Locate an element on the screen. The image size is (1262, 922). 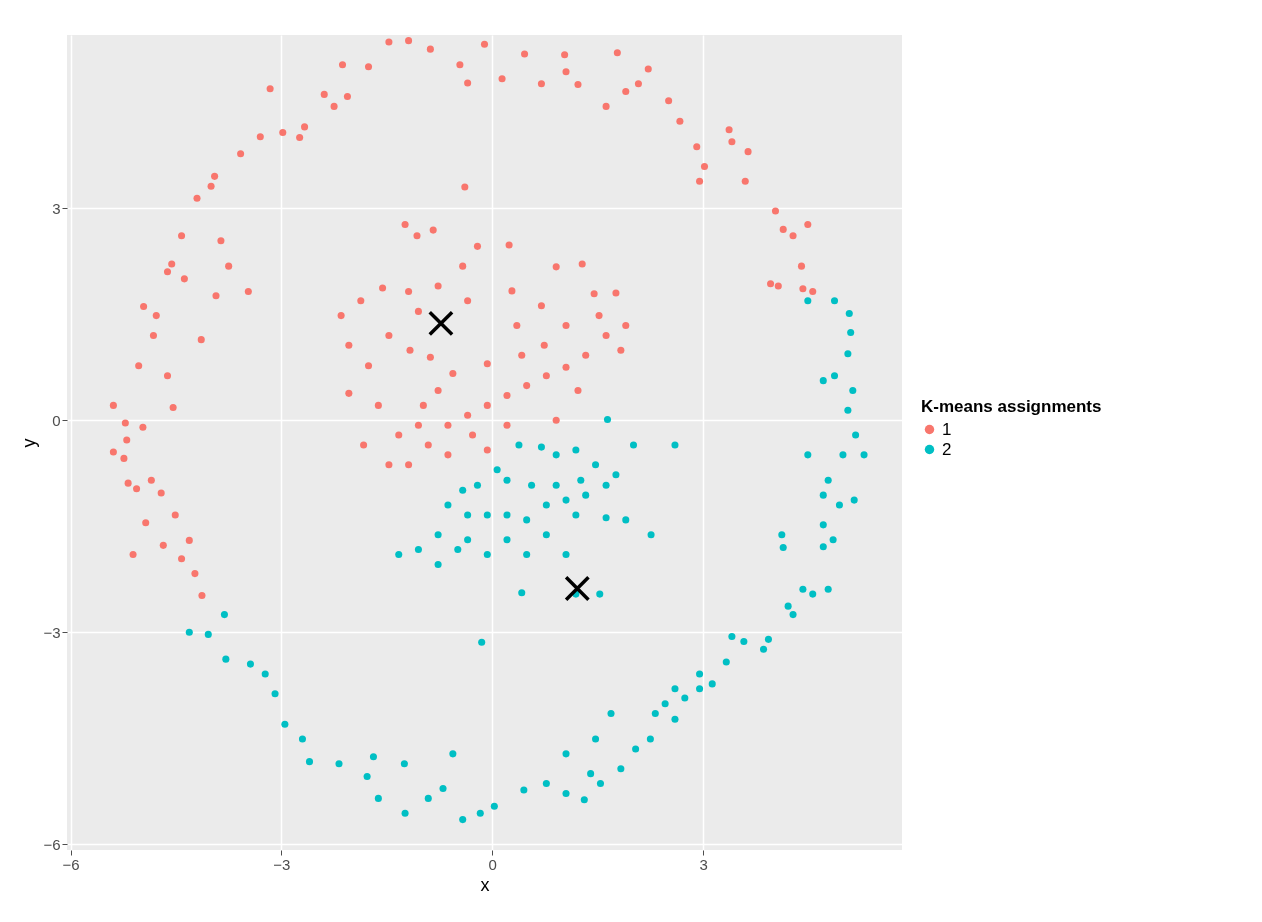
y-tick-label: 3 is located at coordinates (56, 208).